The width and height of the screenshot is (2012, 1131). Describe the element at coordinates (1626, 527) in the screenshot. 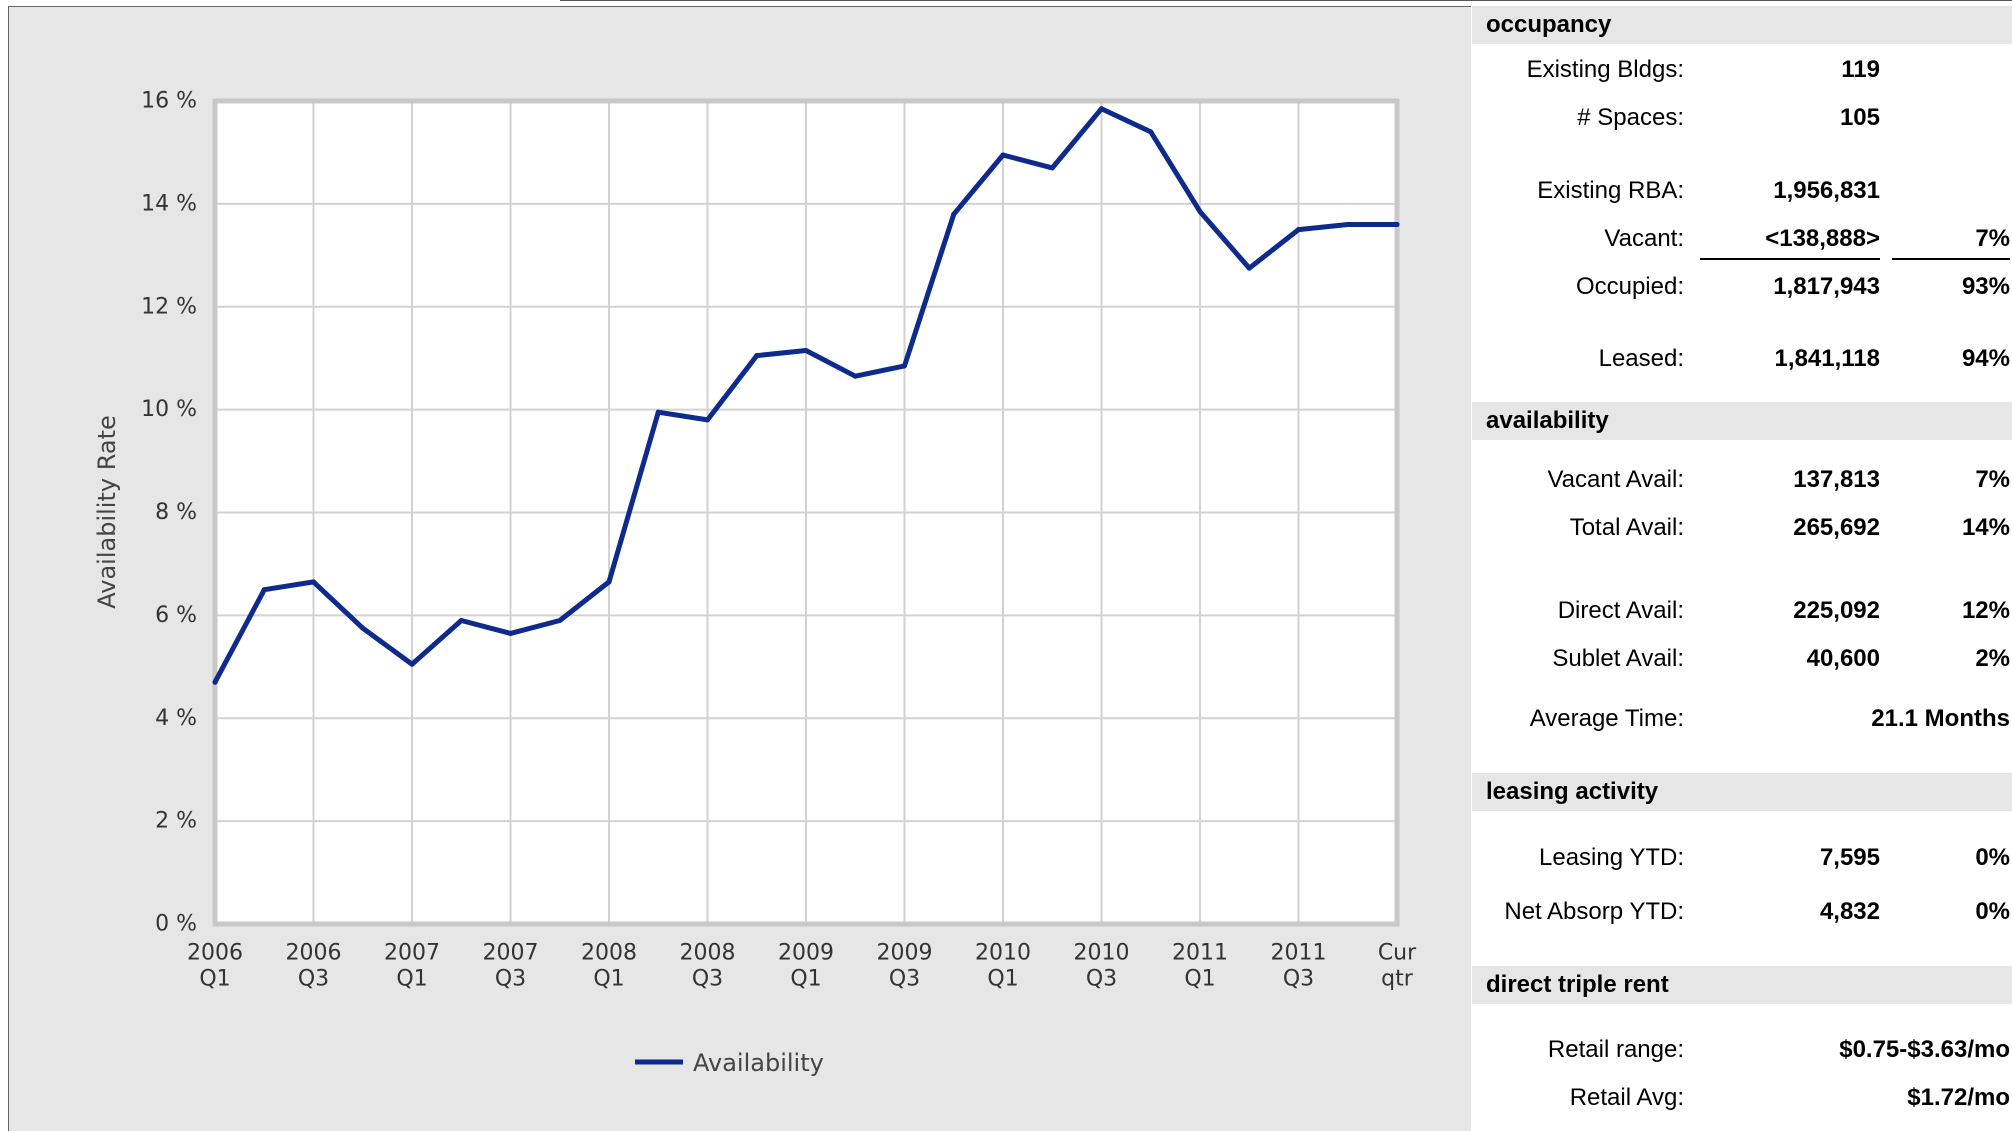

I see `total-avail-label: Total Avail:` at that location.